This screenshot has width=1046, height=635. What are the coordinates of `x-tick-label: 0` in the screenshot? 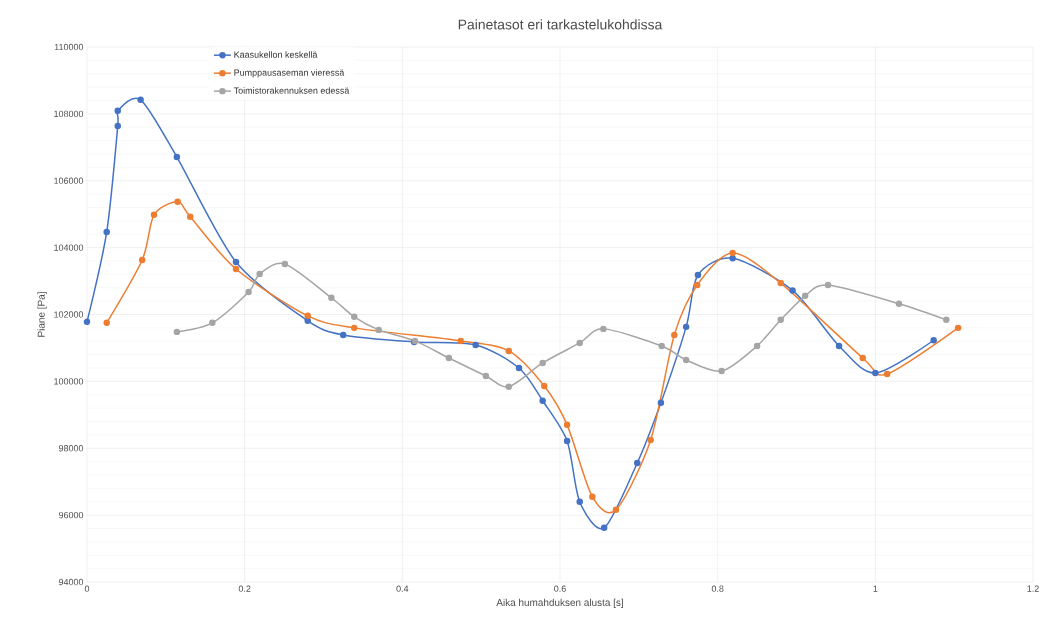 It's located at (87, 588).